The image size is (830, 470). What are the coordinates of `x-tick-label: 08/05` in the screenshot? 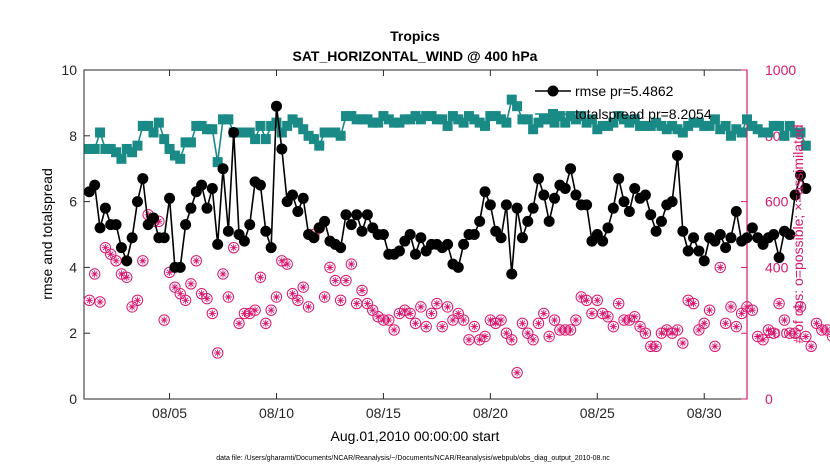 It's located at (169, 413).